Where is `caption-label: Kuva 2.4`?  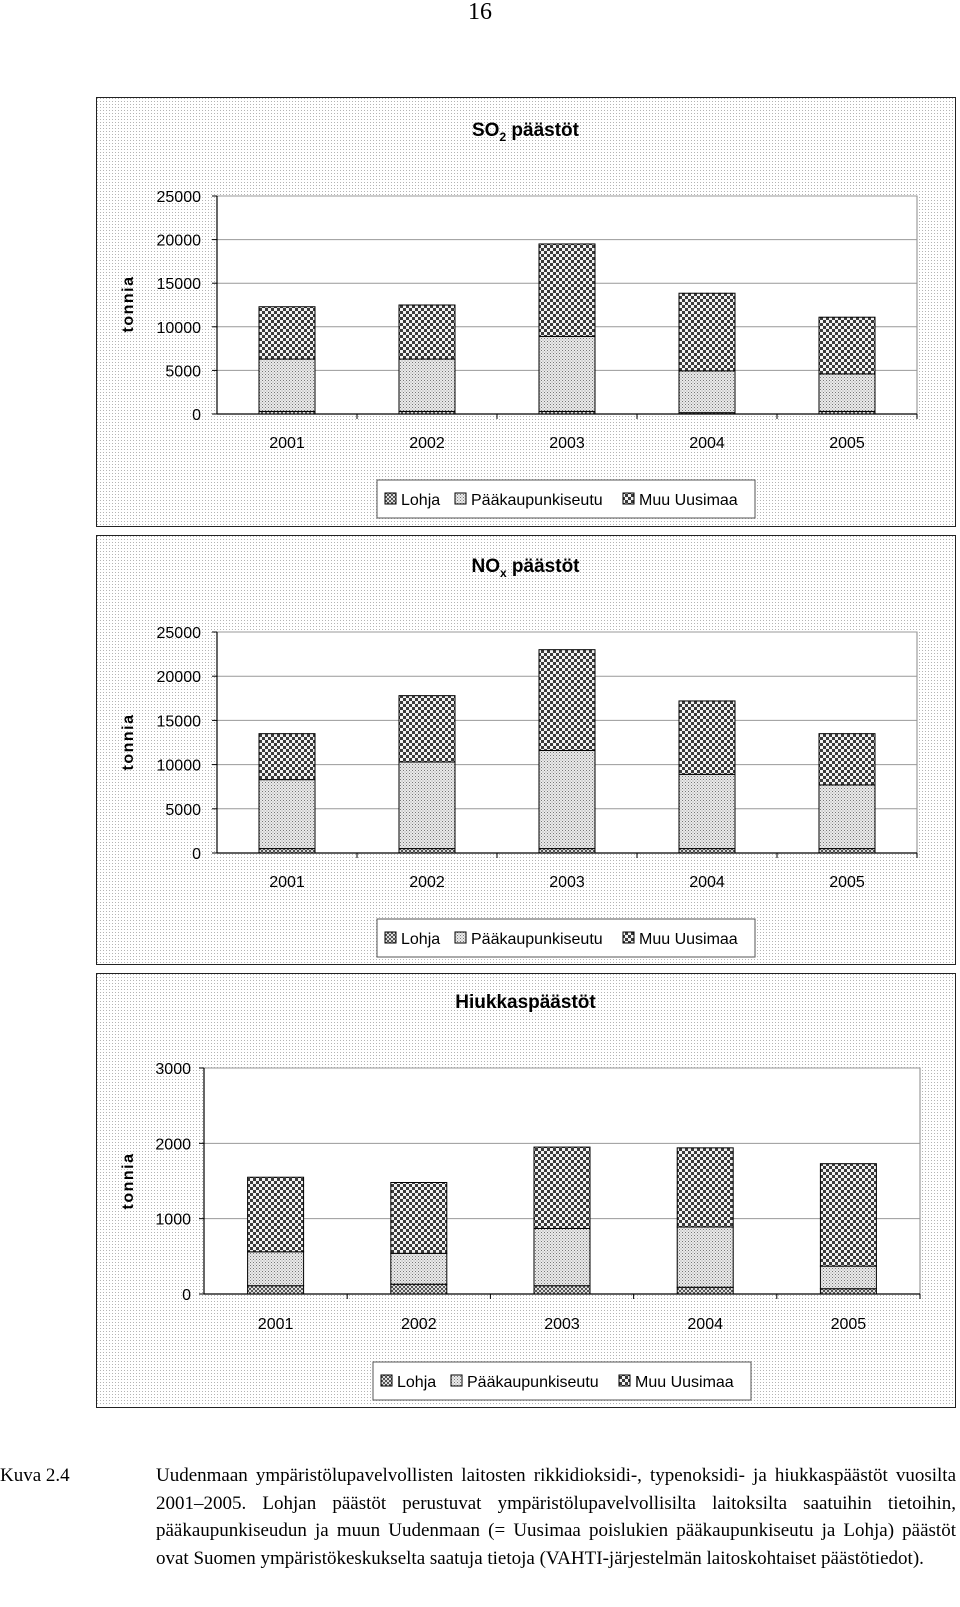
caption-label: Kuva 2.4 is located at coordinates (35, 1475).